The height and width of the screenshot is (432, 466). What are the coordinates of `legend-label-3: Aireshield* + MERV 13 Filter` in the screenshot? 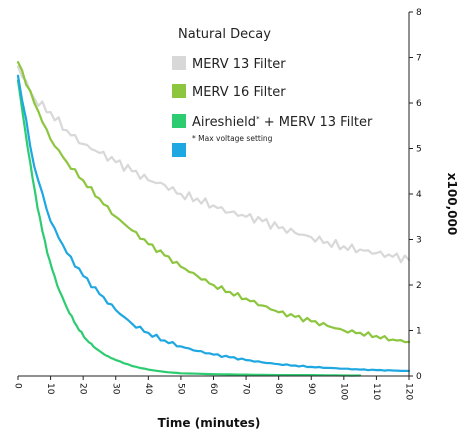 It's located at (282, 122).